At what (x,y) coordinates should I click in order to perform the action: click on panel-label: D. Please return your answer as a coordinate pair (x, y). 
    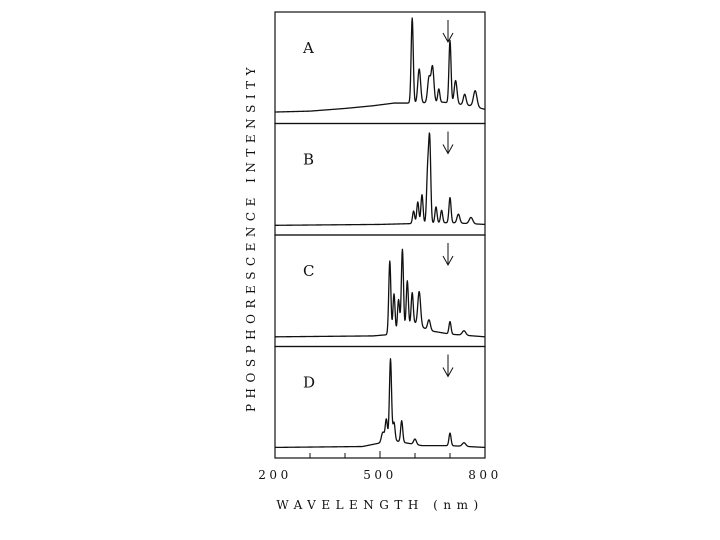
    Looking at the image, I should click on (309, 383).